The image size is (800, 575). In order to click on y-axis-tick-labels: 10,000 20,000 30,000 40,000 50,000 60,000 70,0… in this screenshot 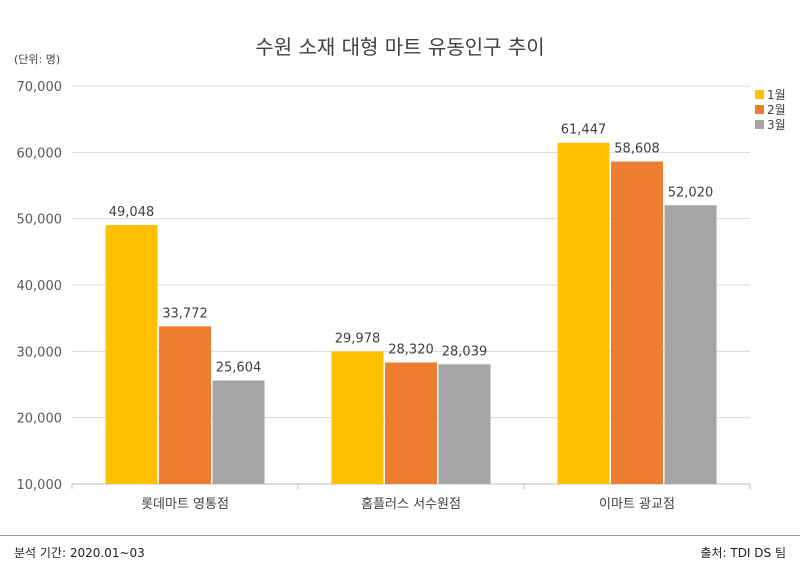, I will do `click(40, 286)`.